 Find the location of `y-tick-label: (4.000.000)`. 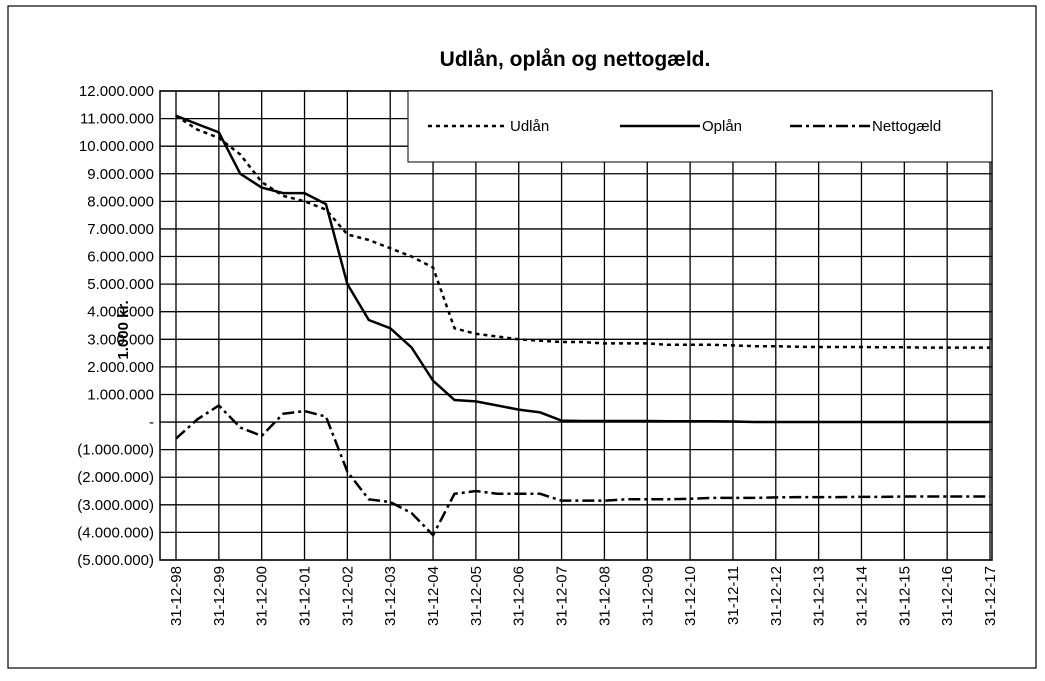

y-tick-label: (4.000.000) is located at coordinates (115, 532).